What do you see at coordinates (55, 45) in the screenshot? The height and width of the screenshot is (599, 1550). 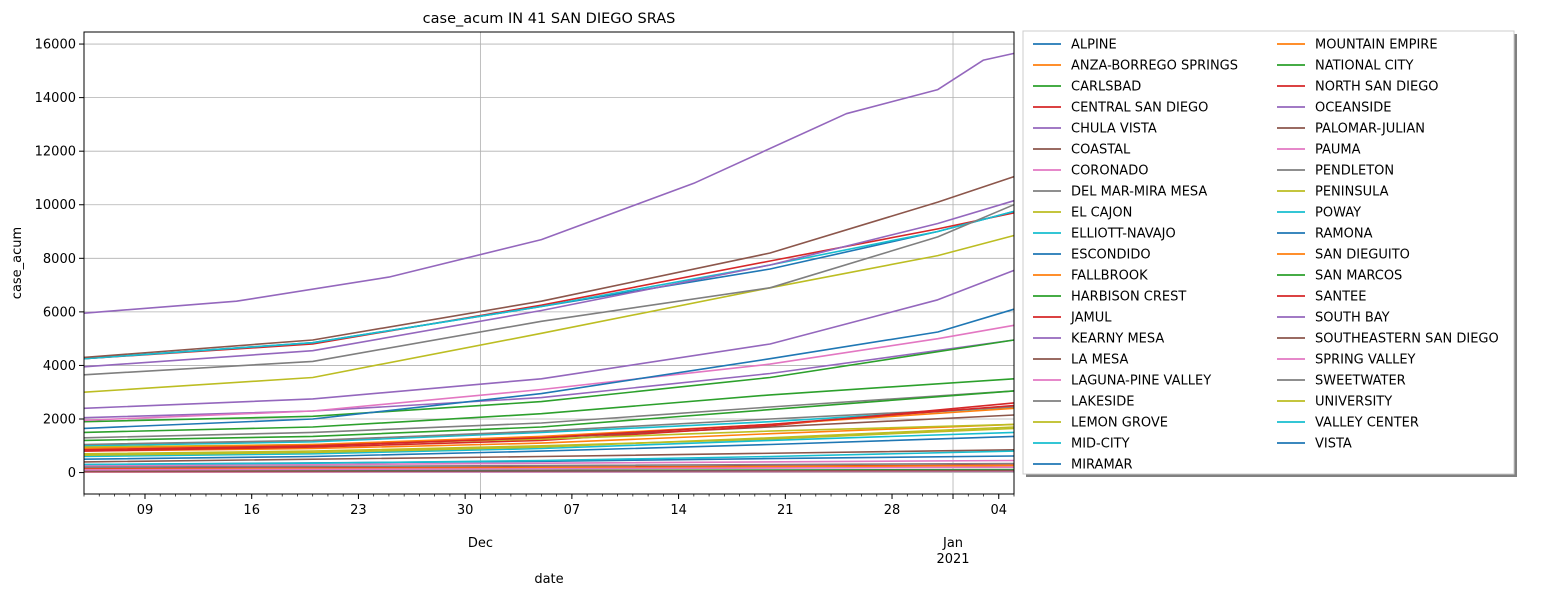 I see `y-tick-label: 16000` at bounding box center [55, 45].